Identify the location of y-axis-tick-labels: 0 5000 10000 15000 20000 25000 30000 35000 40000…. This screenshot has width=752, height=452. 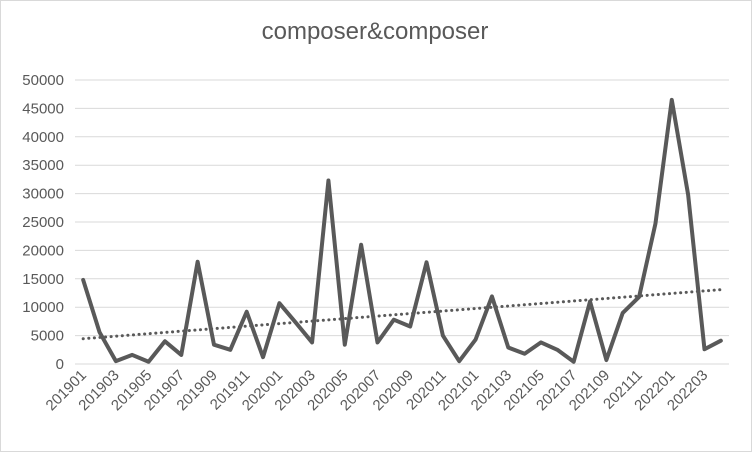
(43, 222).